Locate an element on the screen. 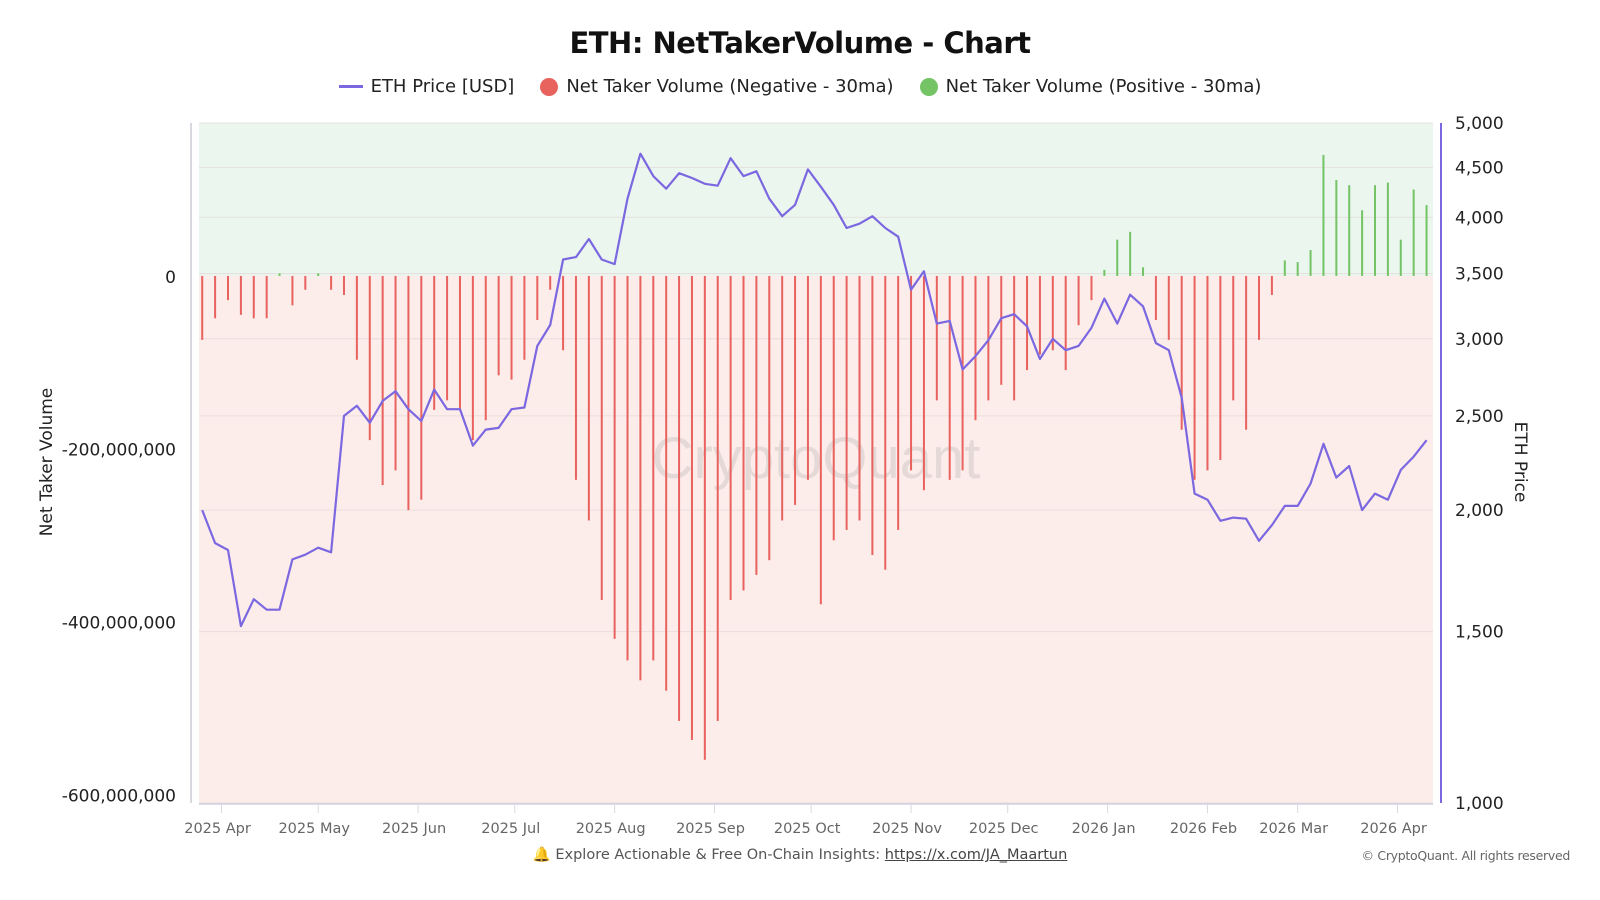  x-tick-label: 2026 Feb is located at coordinates (1203, 829).